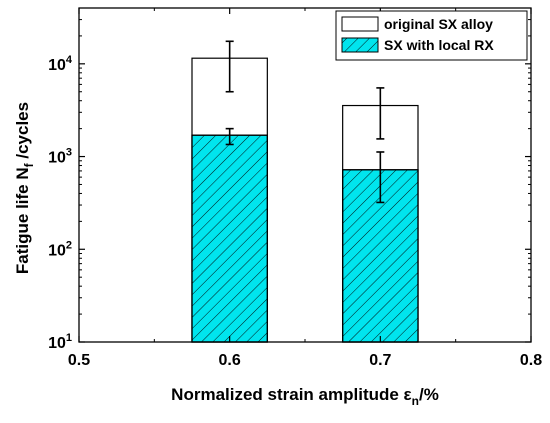 The height and width of the screenshot is (423, 550). I want to click on y-tick-label-0: 10¹, so click(60, 342).